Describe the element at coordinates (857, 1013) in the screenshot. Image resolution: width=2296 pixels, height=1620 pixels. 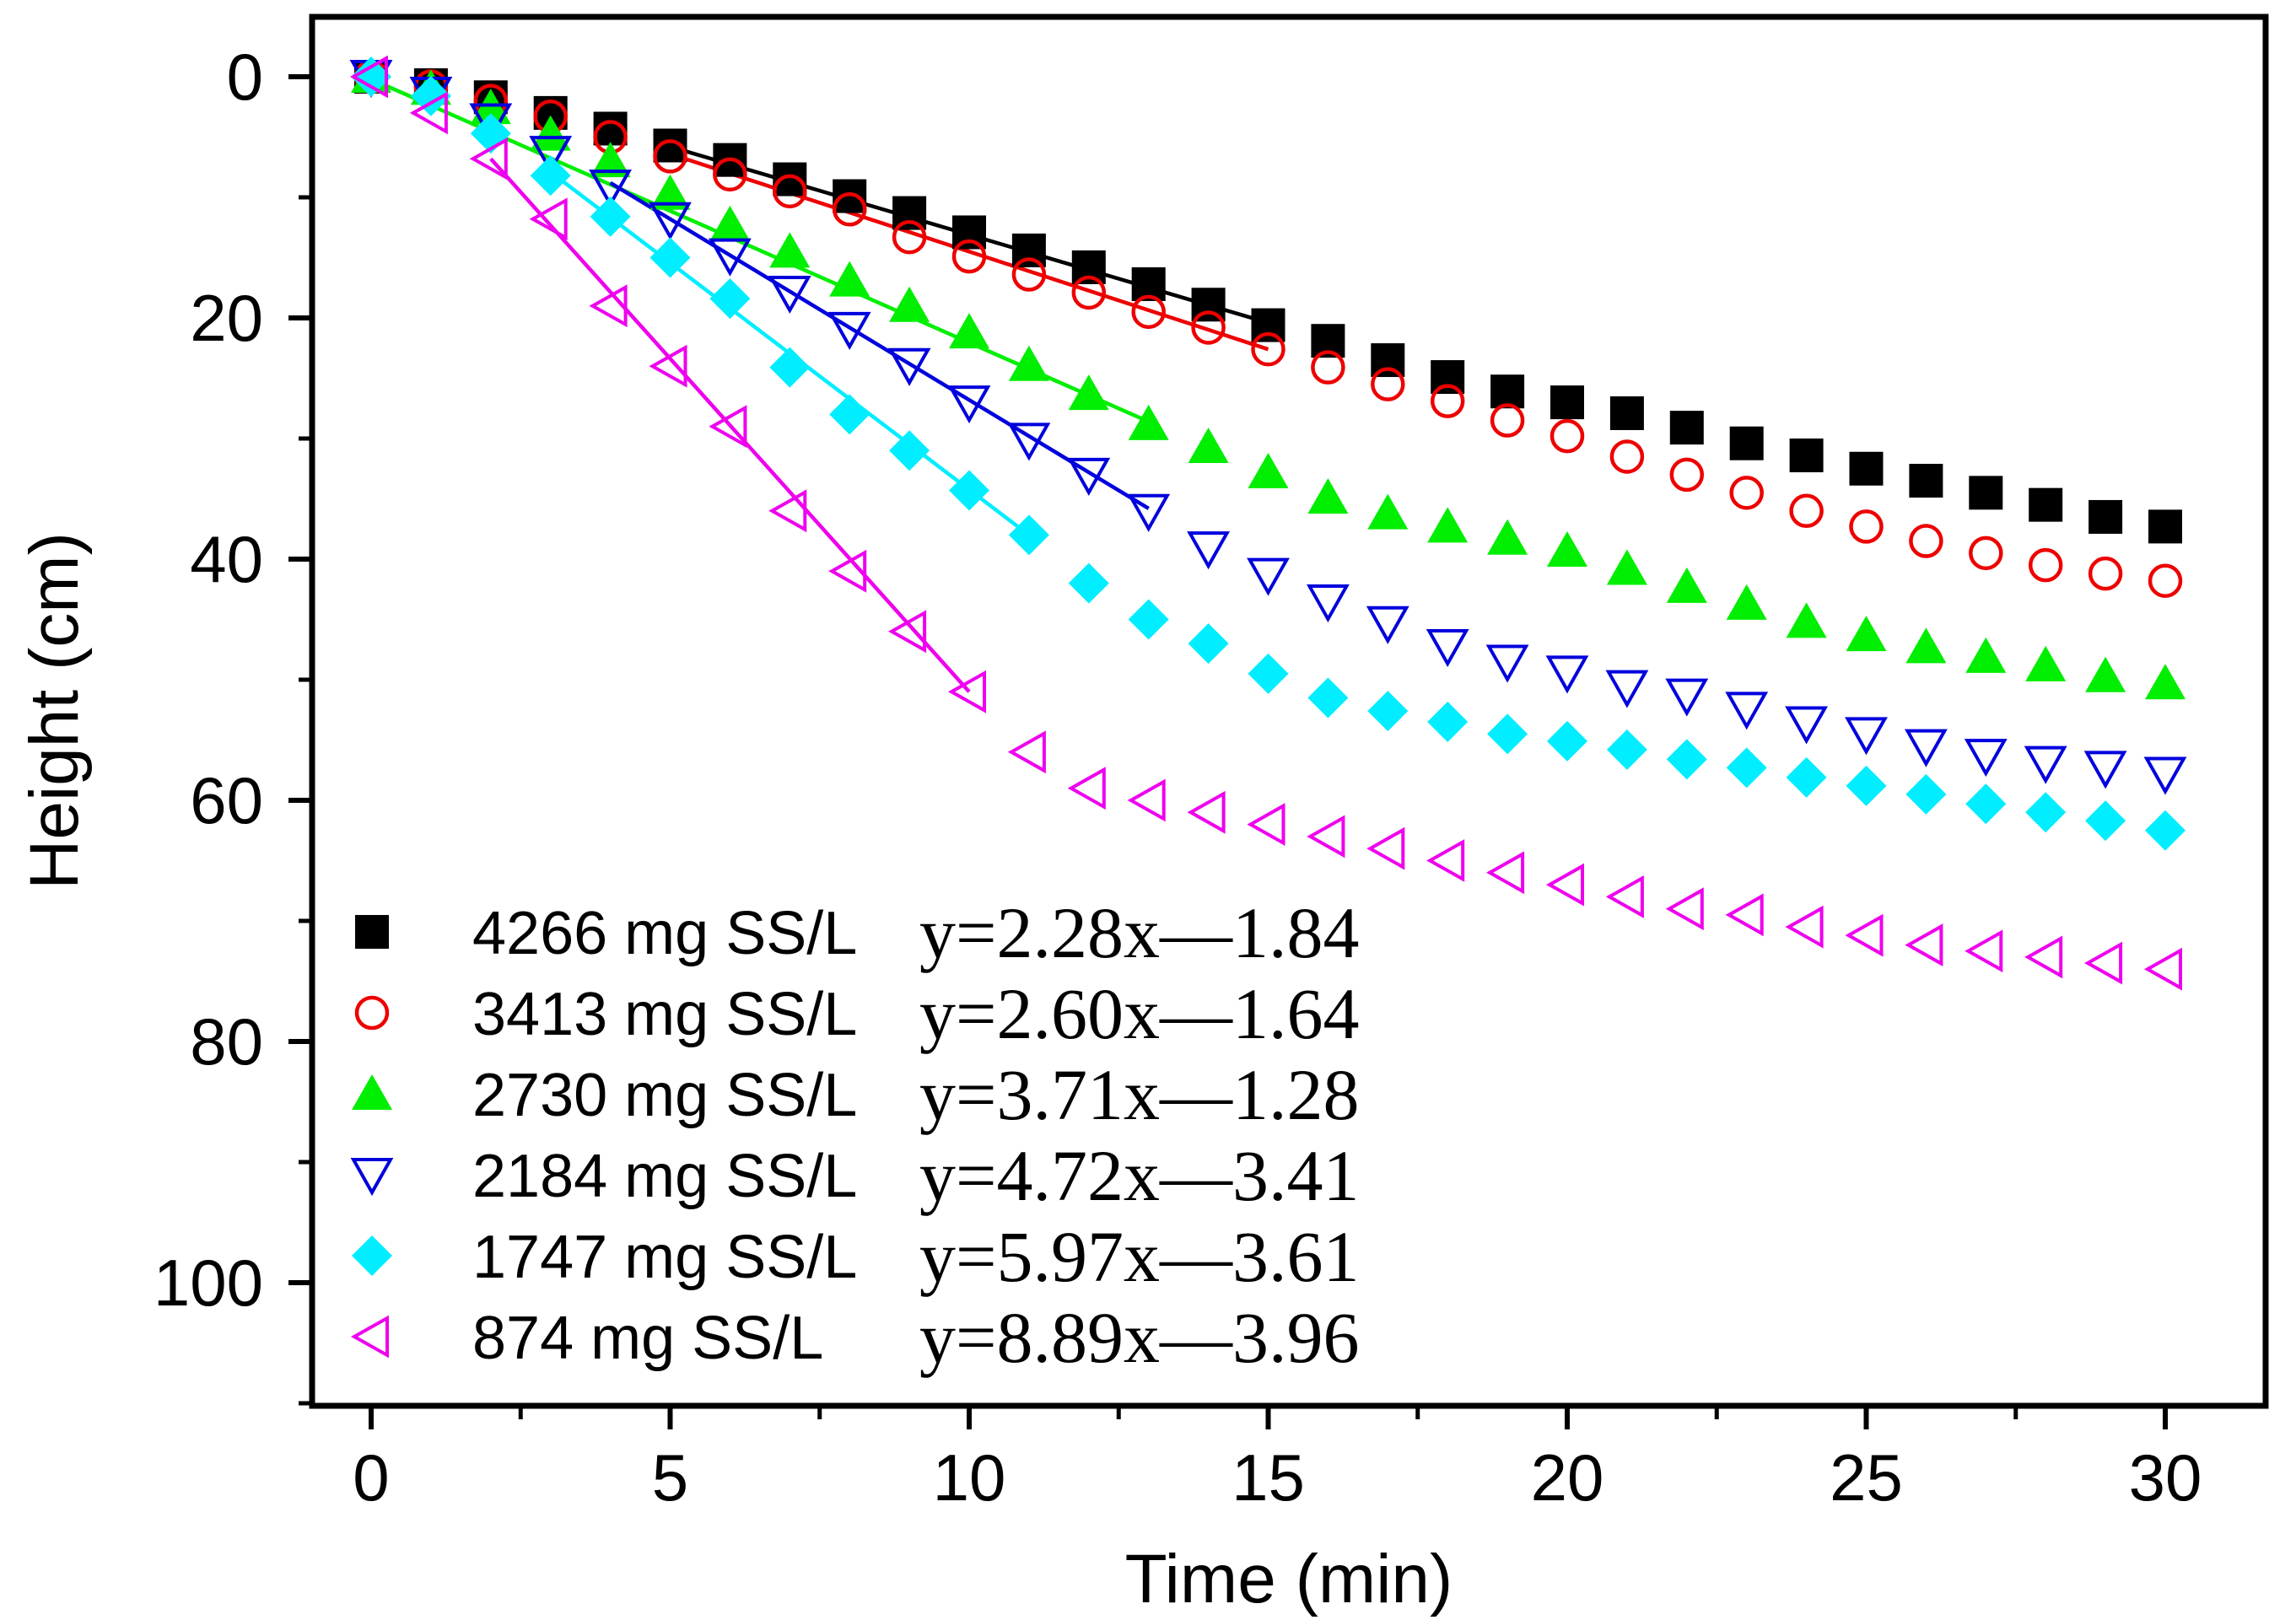
I see `legend-entry-3413-mg-ss-l: 3413 mg SS/L y=2.60x—1.64` at that location.